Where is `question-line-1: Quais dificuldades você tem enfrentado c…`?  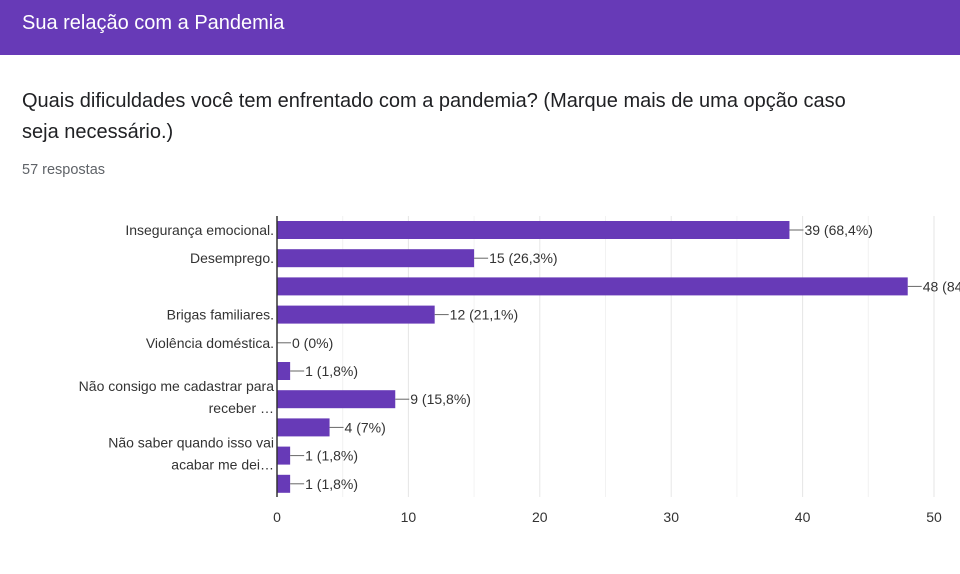 question-line-1: Quais dificuldades você tem enfrentado c… is located at coordinates (434, 101).